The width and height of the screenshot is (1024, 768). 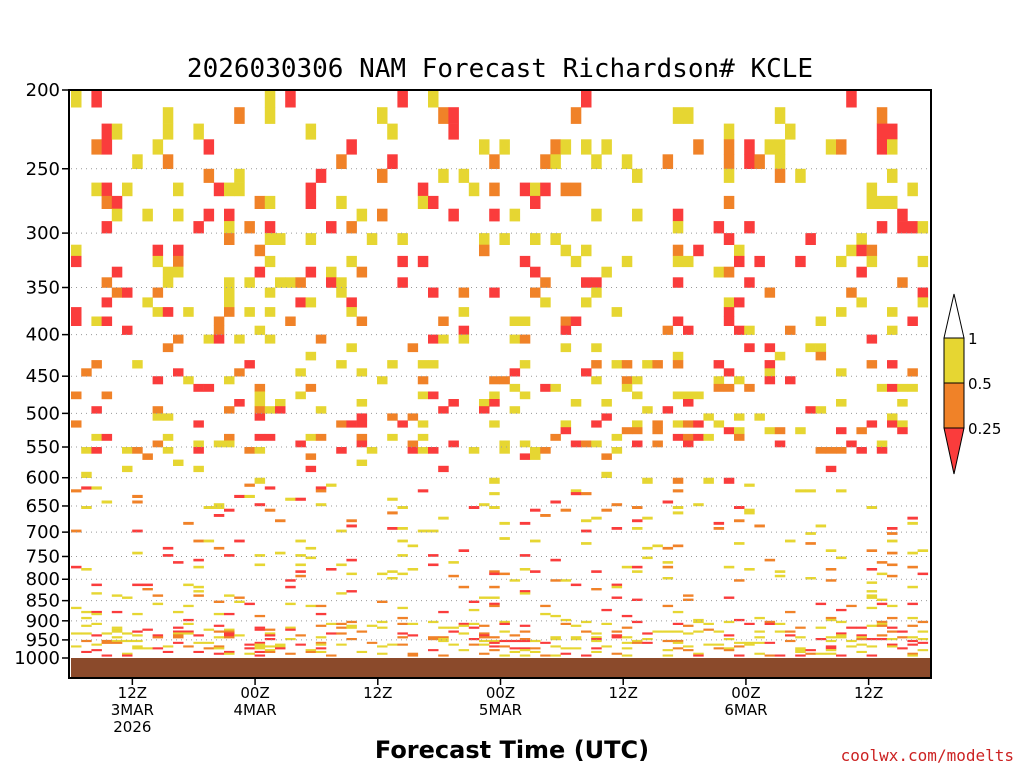 I want to click on y-tick-label: 350, so click(x=43, y=287).